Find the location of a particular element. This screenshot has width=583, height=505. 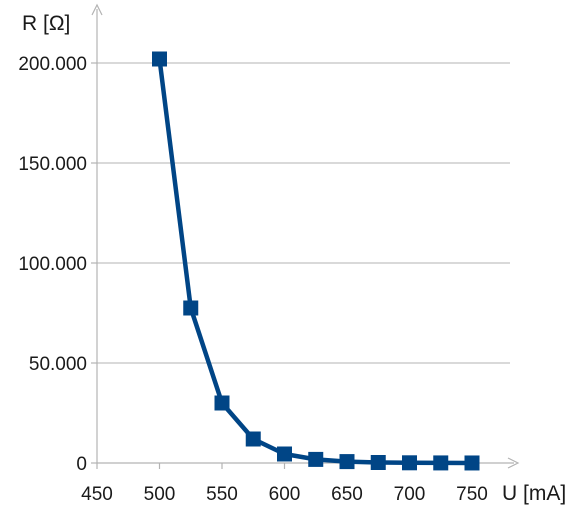

y-tick-label: 50.000 is located at coordinates (58, 364).